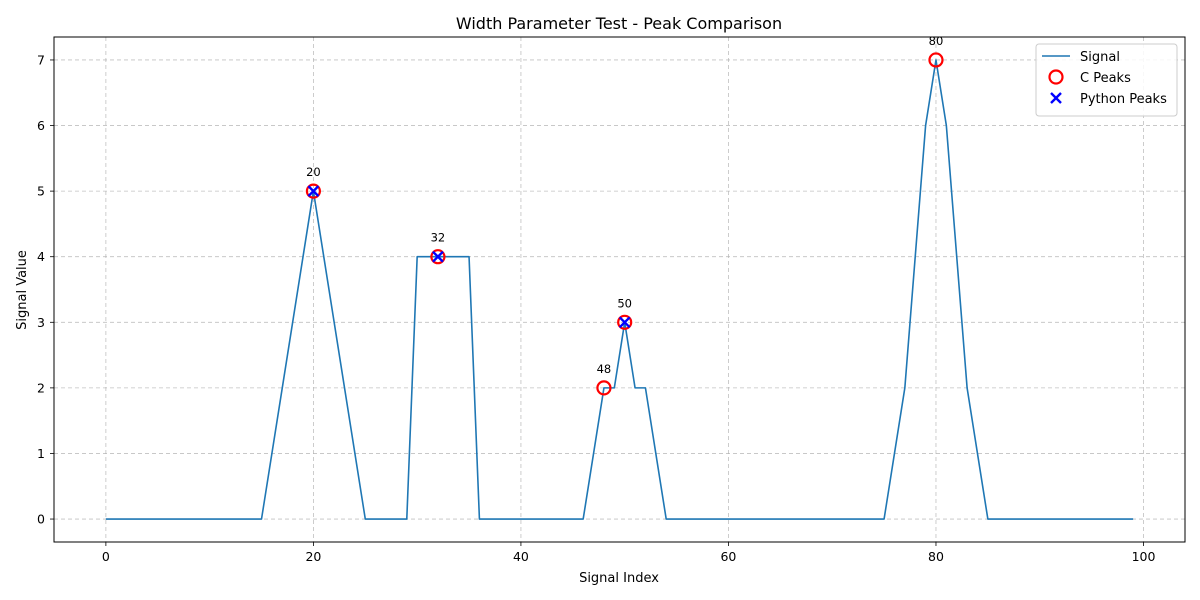 This screenshot has height=600, width=1200. I want to click on y-tick-label: 7, so click(41, 59).